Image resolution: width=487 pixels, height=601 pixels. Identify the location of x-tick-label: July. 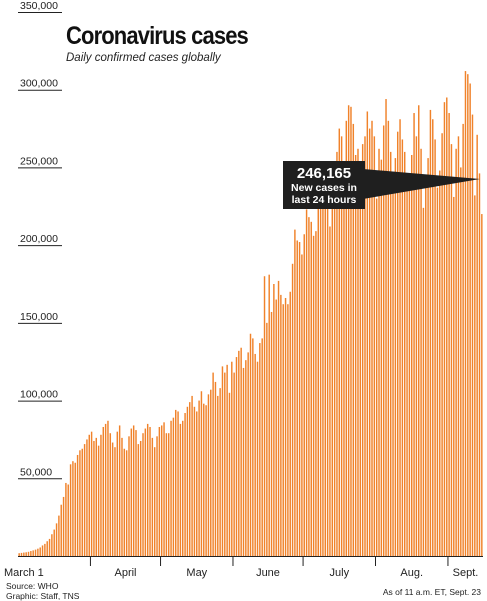
(340, 573).